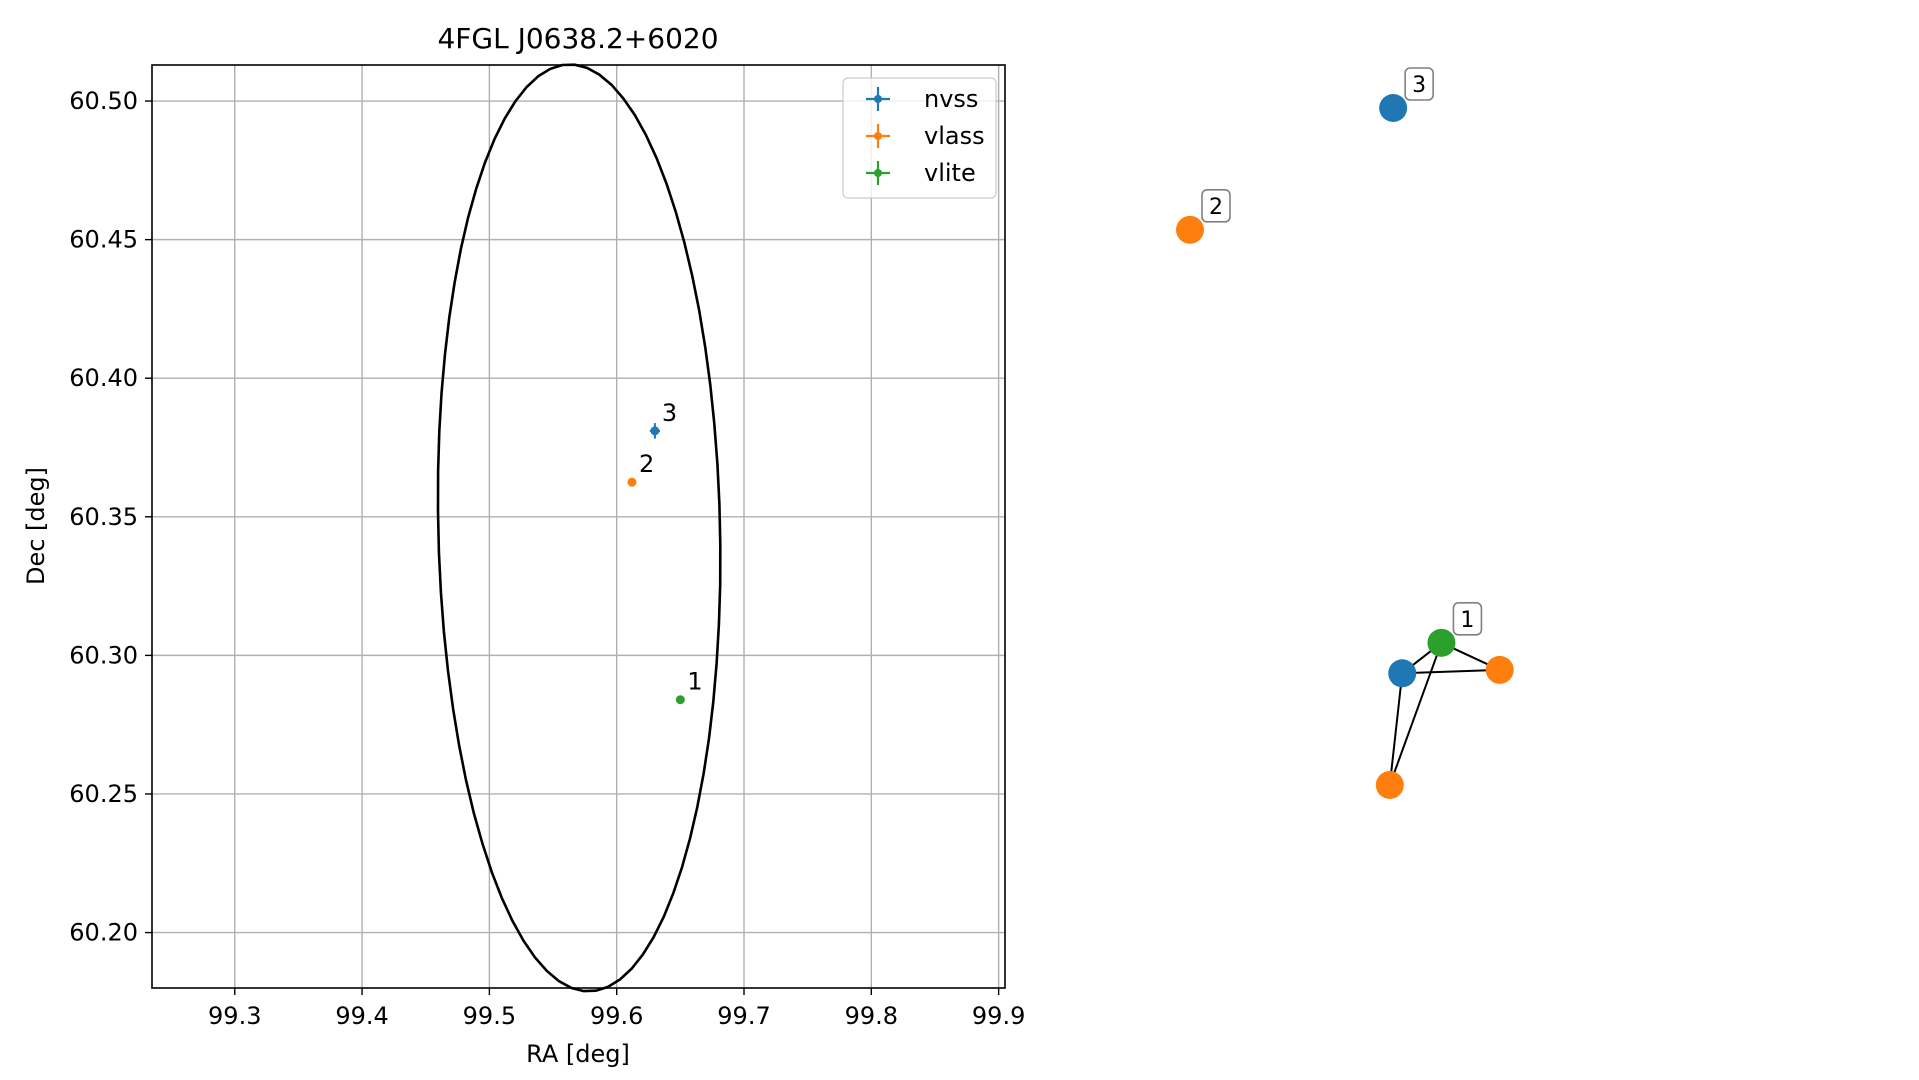 This screenshot has width=1919, height=1080. I want to click on legend-marker-nvss, so click(878, 99).